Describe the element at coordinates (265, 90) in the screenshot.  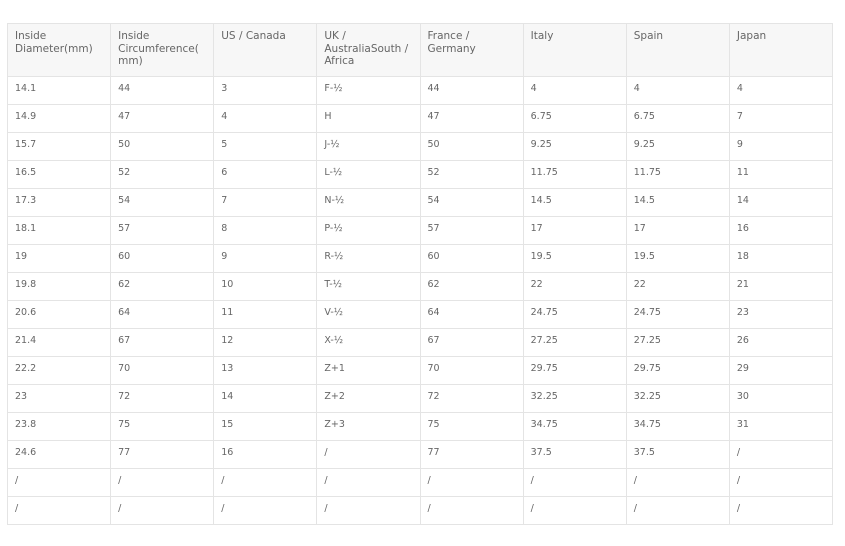
I see `cell-us-canada: 3` at that location.